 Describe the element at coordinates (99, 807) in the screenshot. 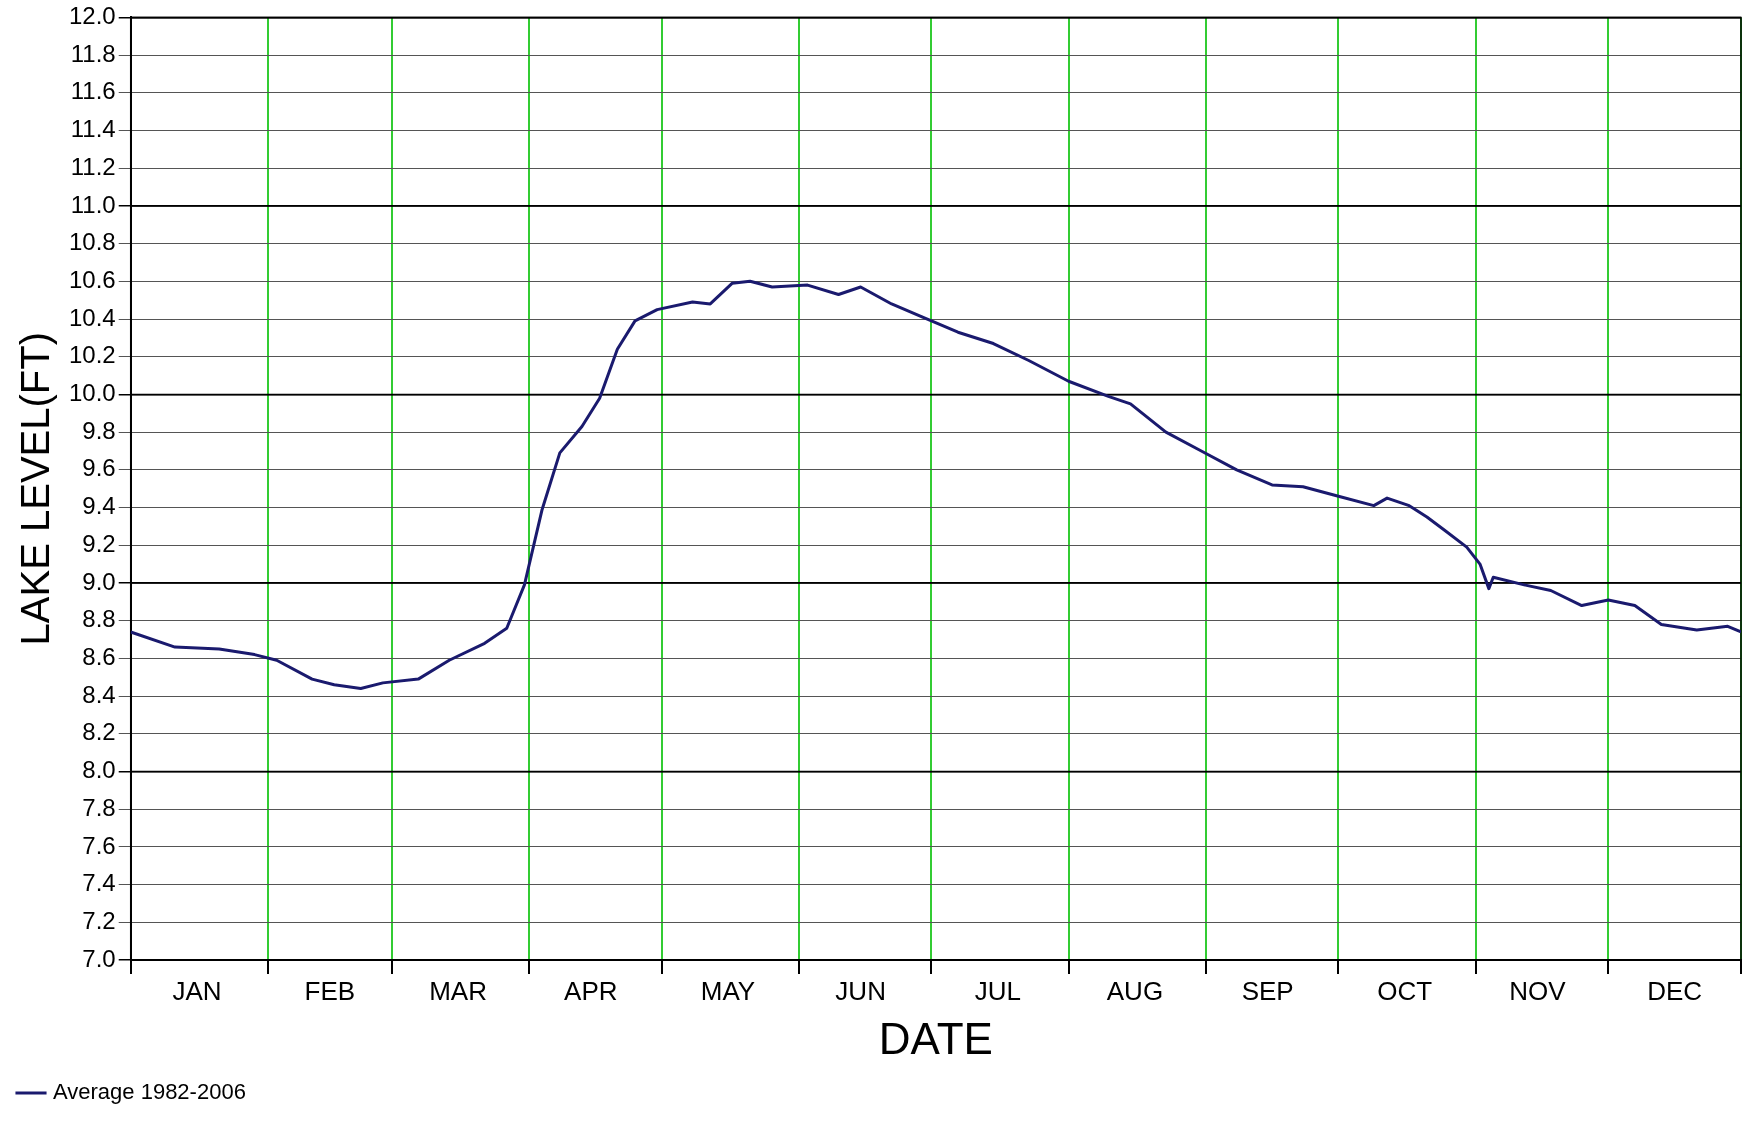

I see `y-tick-label: 7.8` at that location.